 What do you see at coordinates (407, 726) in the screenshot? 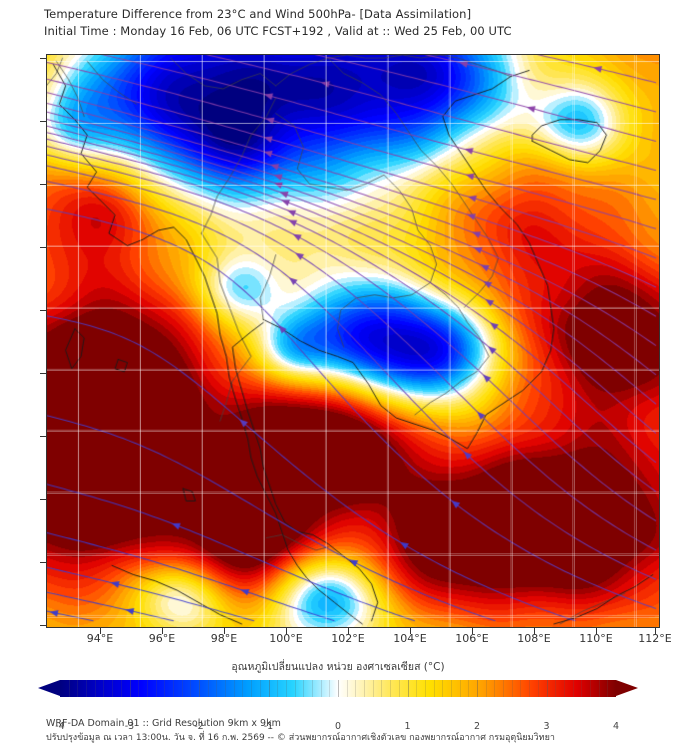
I see `colorbar-tick-1: 1` at bounding box center [407, 726].